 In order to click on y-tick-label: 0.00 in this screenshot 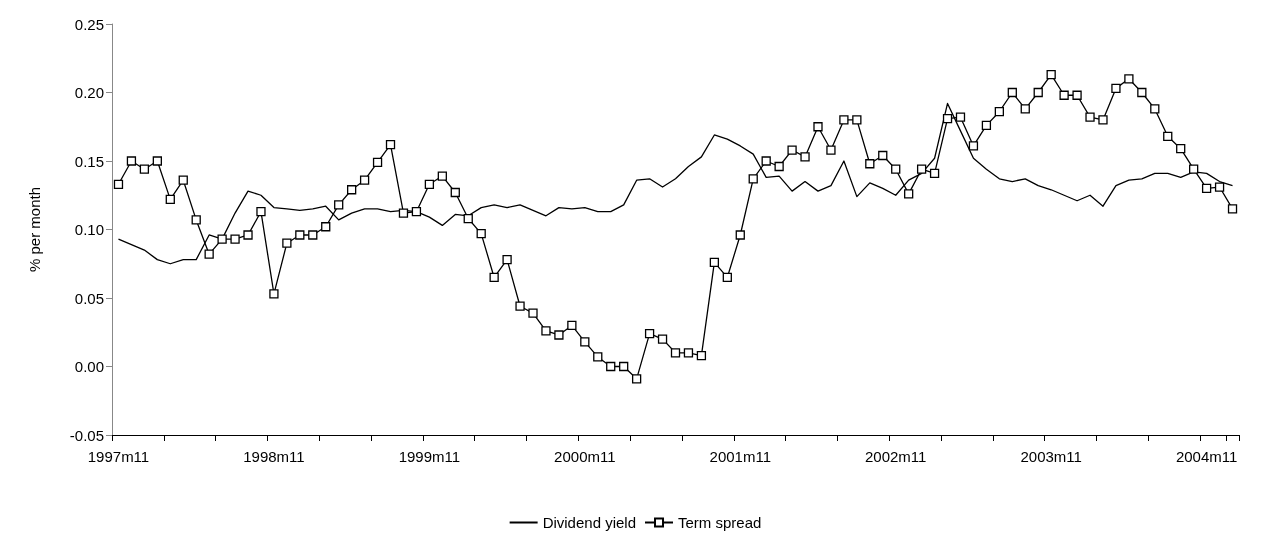, I will do `click(89, 366)`.